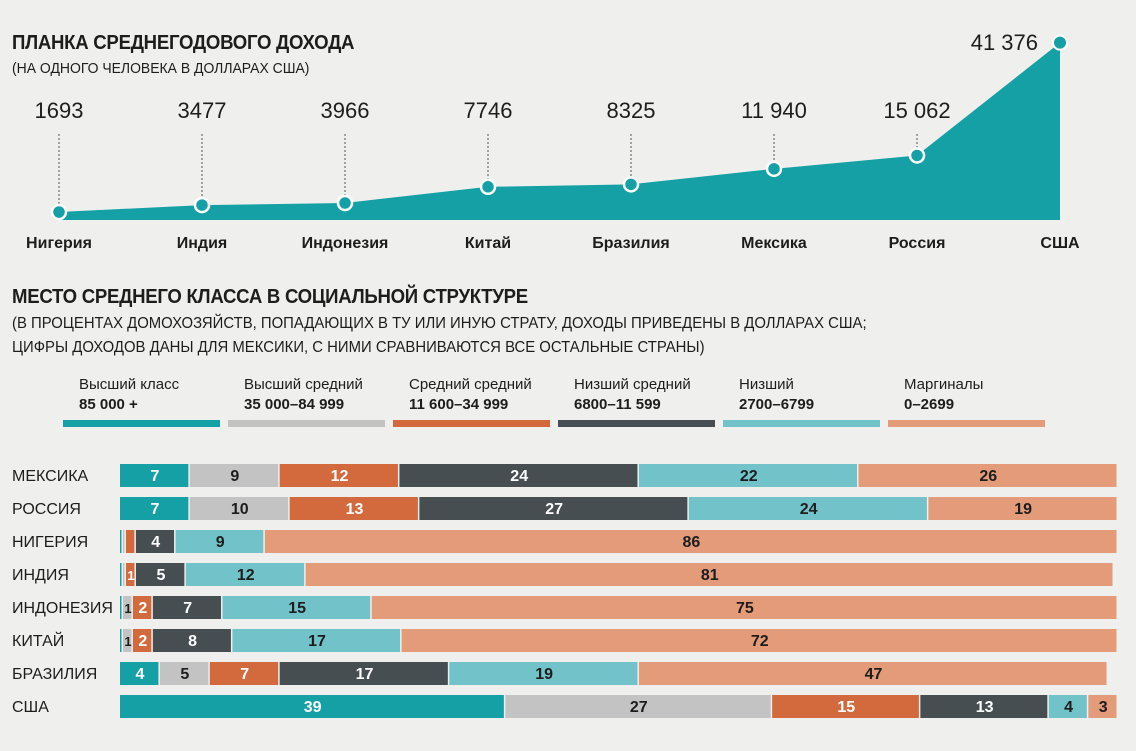 This screenshot has width=1136, height=751. Describe the element at coordinates (40, 575) in the screenshot. I see `row-label: ИНДИЯ` at that location.